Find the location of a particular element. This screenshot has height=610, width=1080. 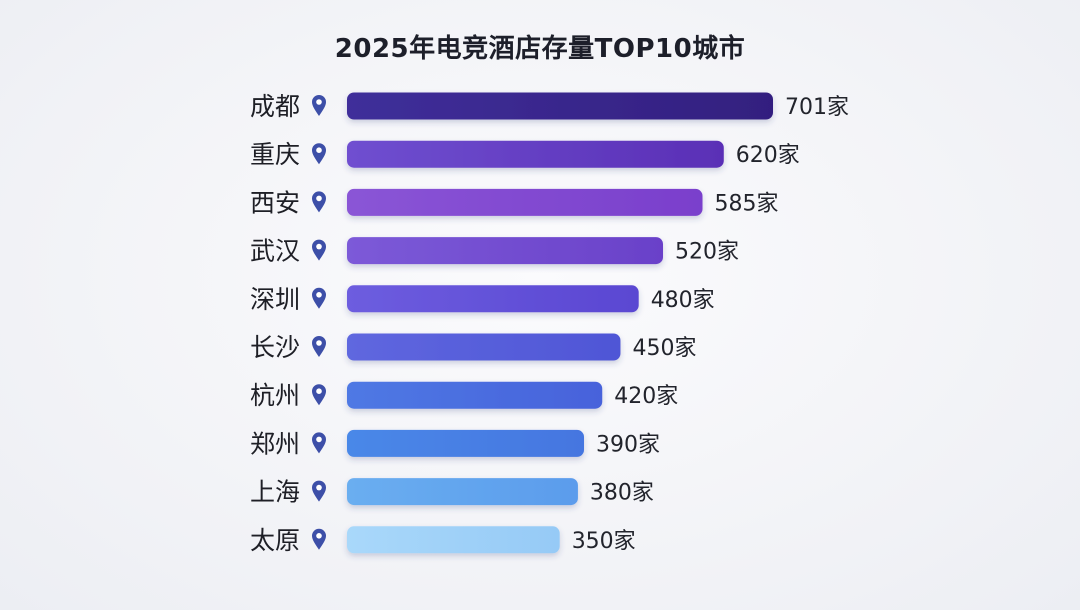

data-label: 350家 is located at coordinates (604, 541).